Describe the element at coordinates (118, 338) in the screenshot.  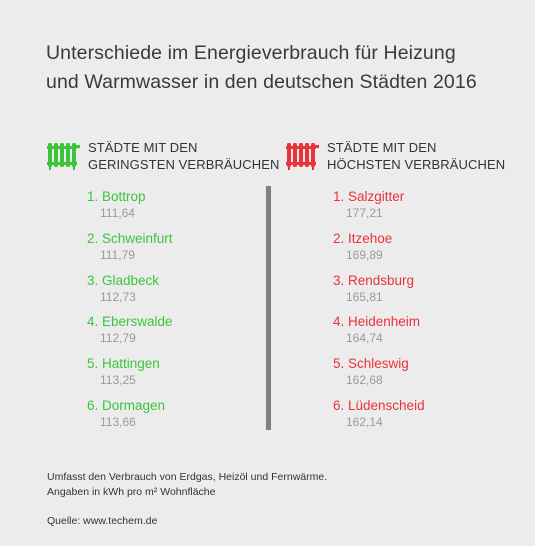
I see `city-value: 112,79` at that location.